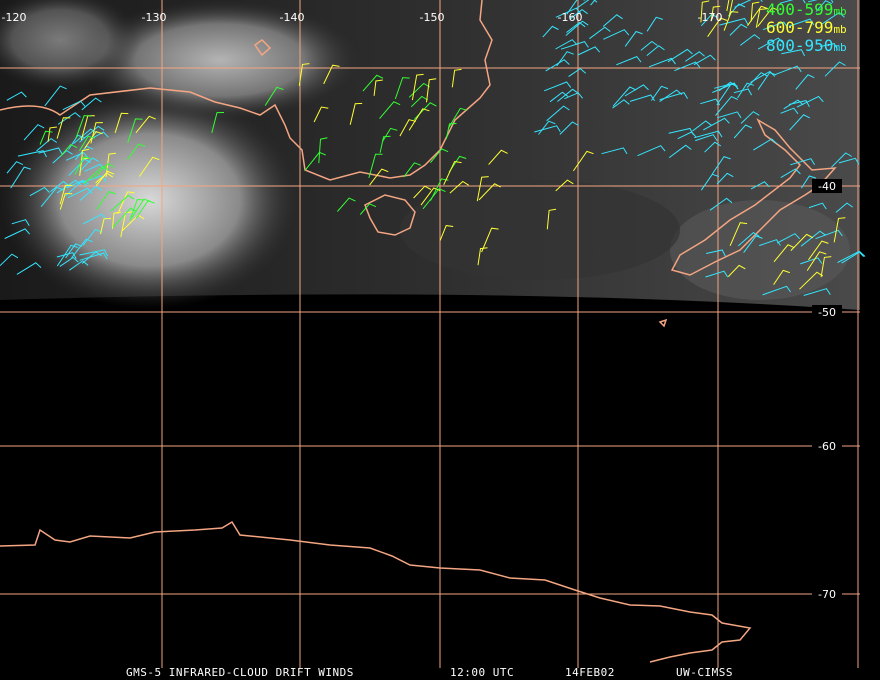 This screenshot has width=880, height=680. I want to click on legend-entry: 600-799mb, so click(806, 27).